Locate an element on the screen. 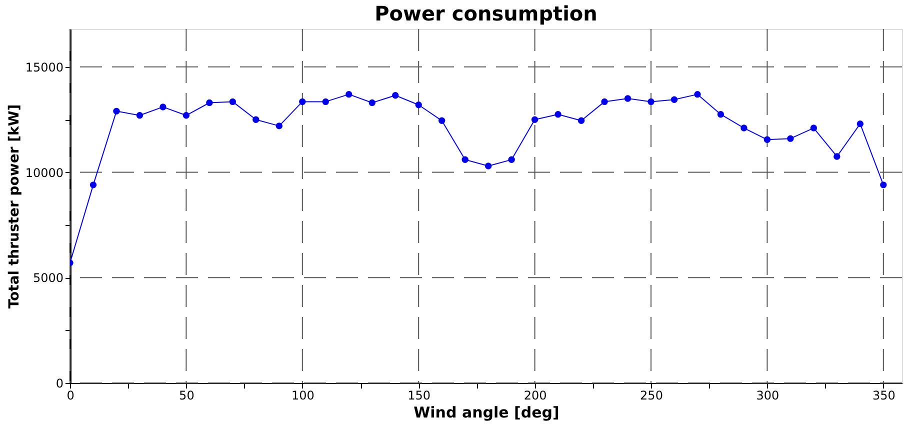  chart-title: Power consumption is located at coordinates (486, 14).